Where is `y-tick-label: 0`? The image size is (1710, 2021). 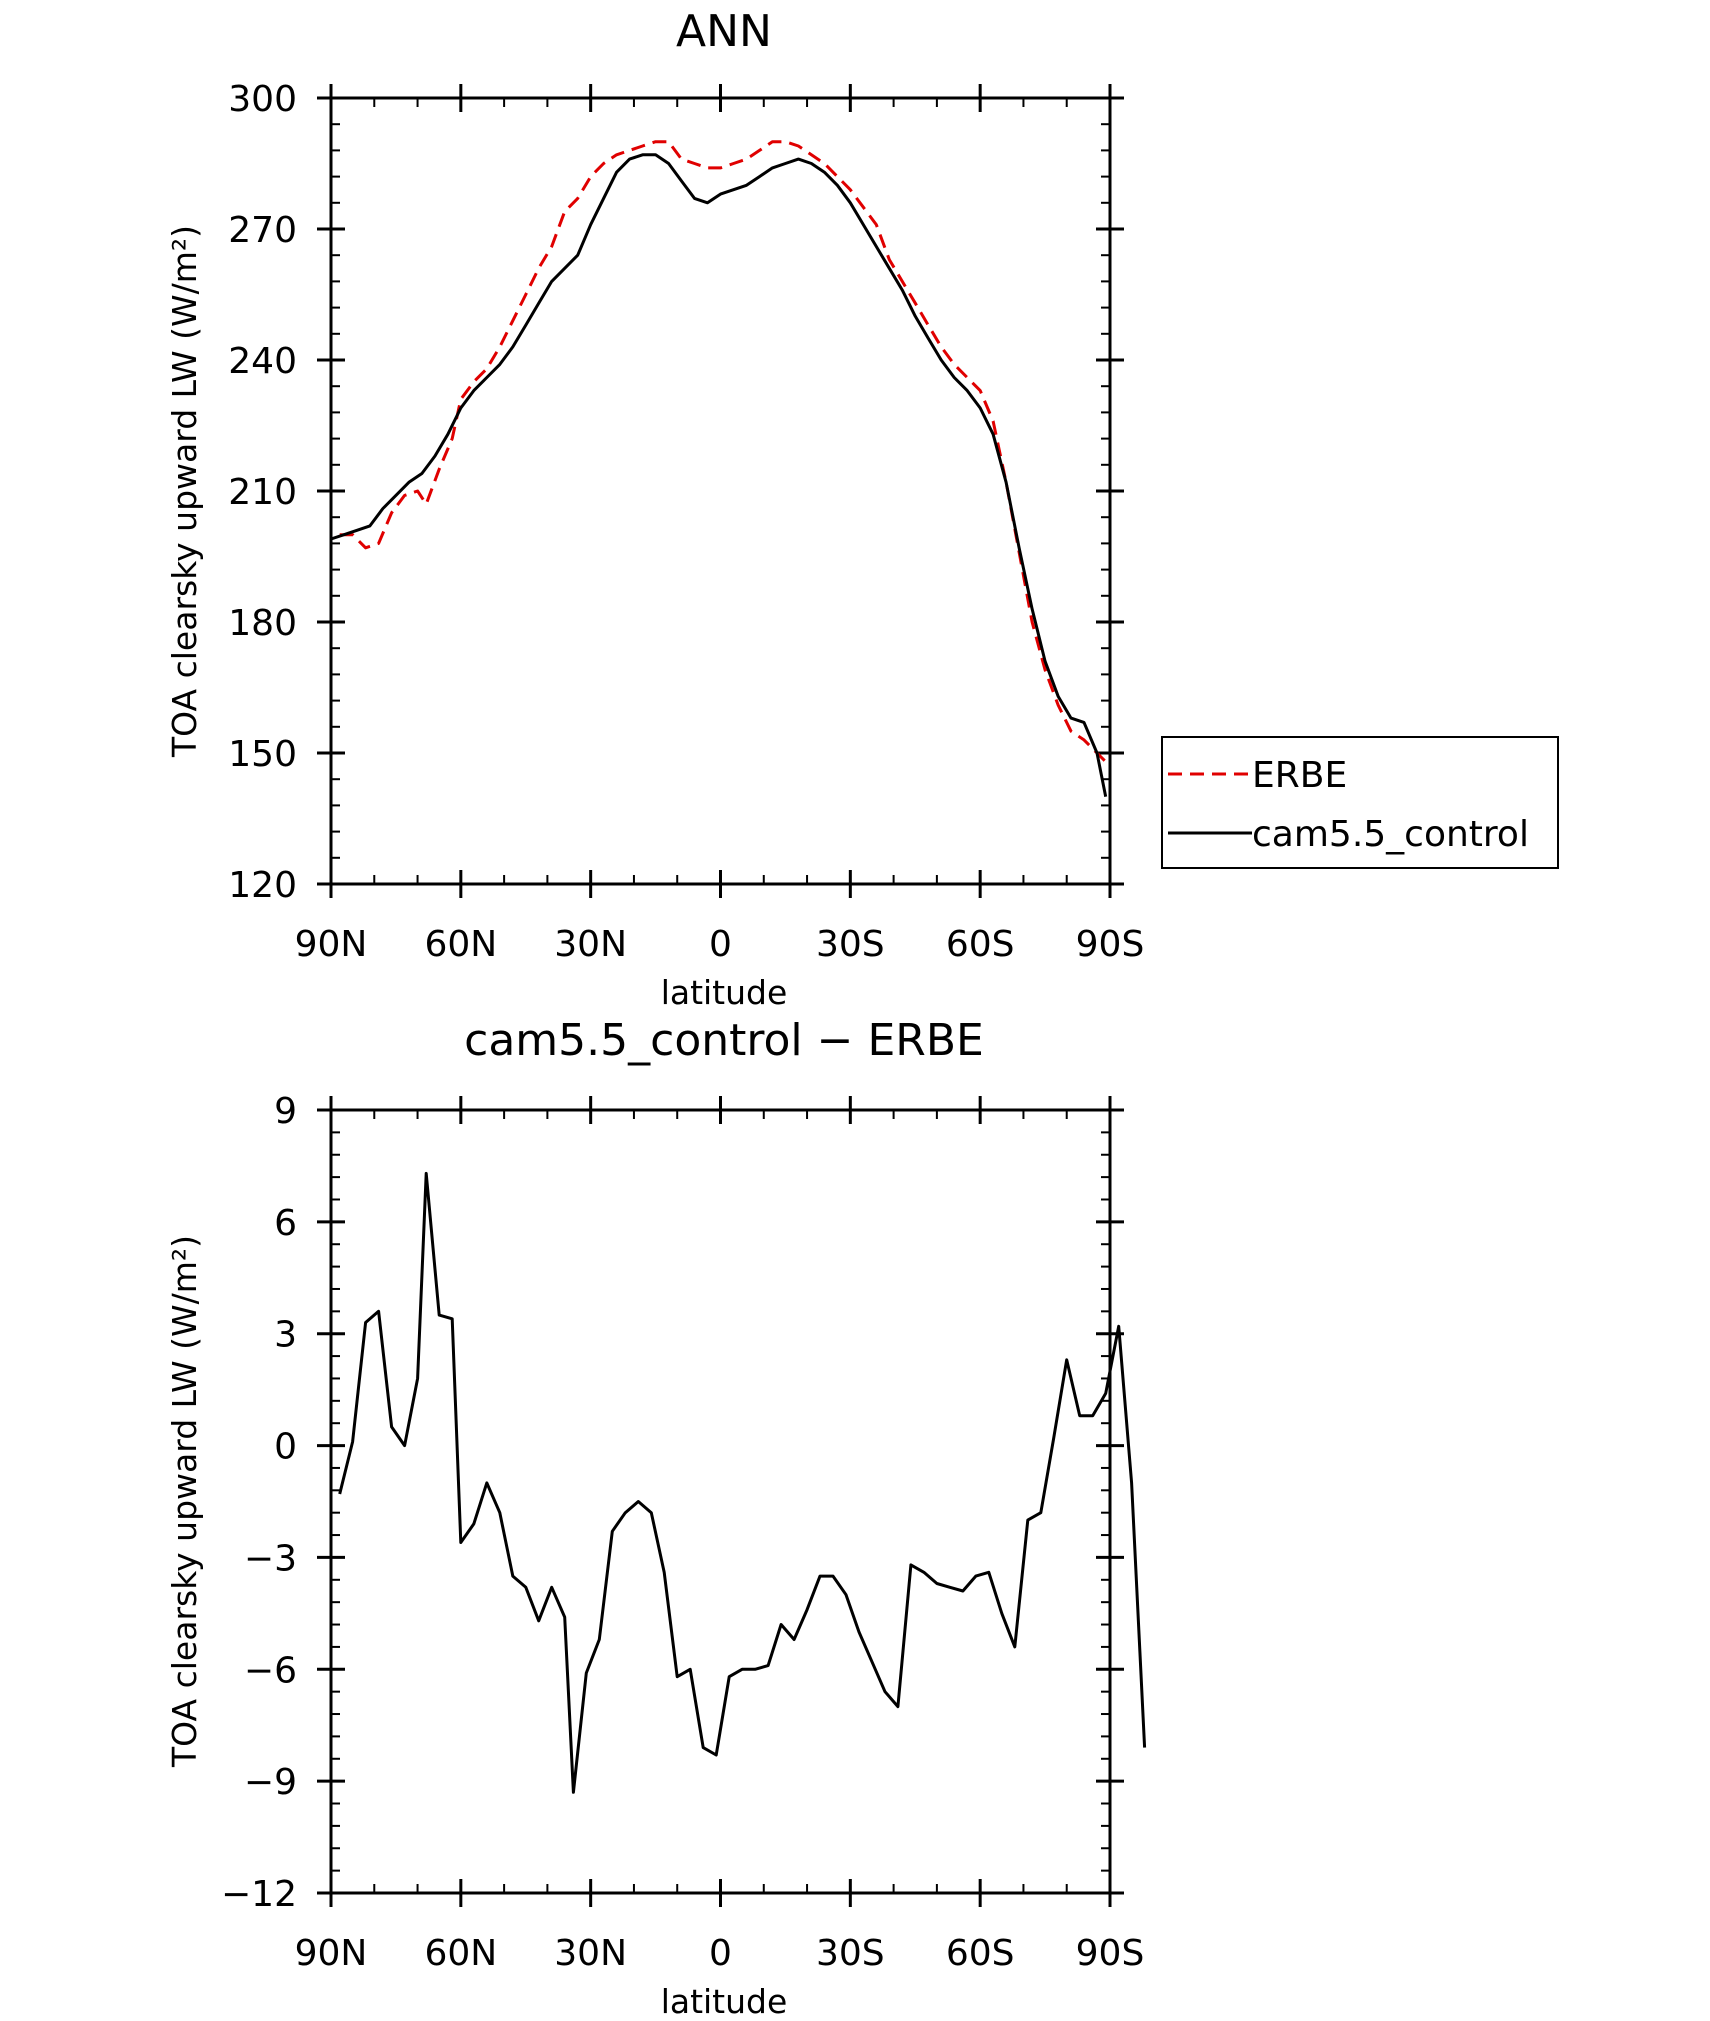
y-tick-label: 0 is located at coordinates (285, 1447).